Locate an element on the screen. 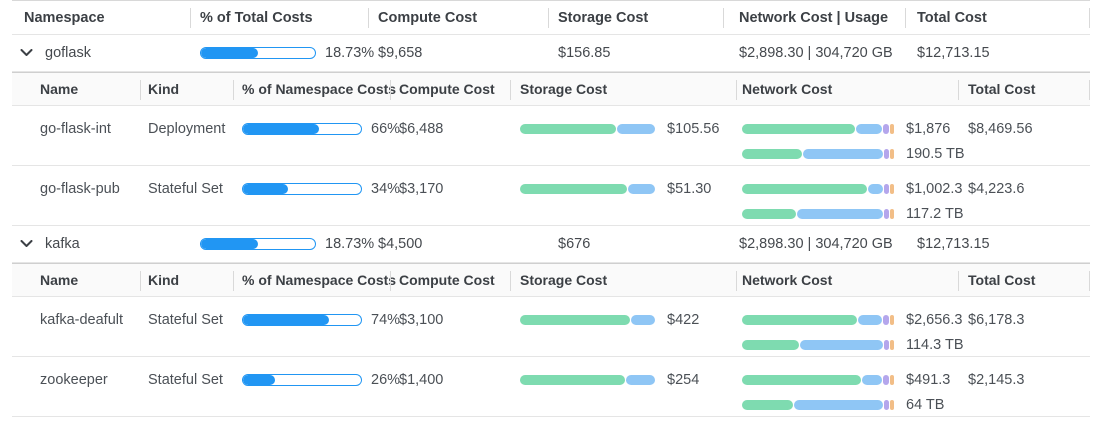 The image size is (1100, 436). compute-cost-value: $3,100 is located at coordinates (421, 320).